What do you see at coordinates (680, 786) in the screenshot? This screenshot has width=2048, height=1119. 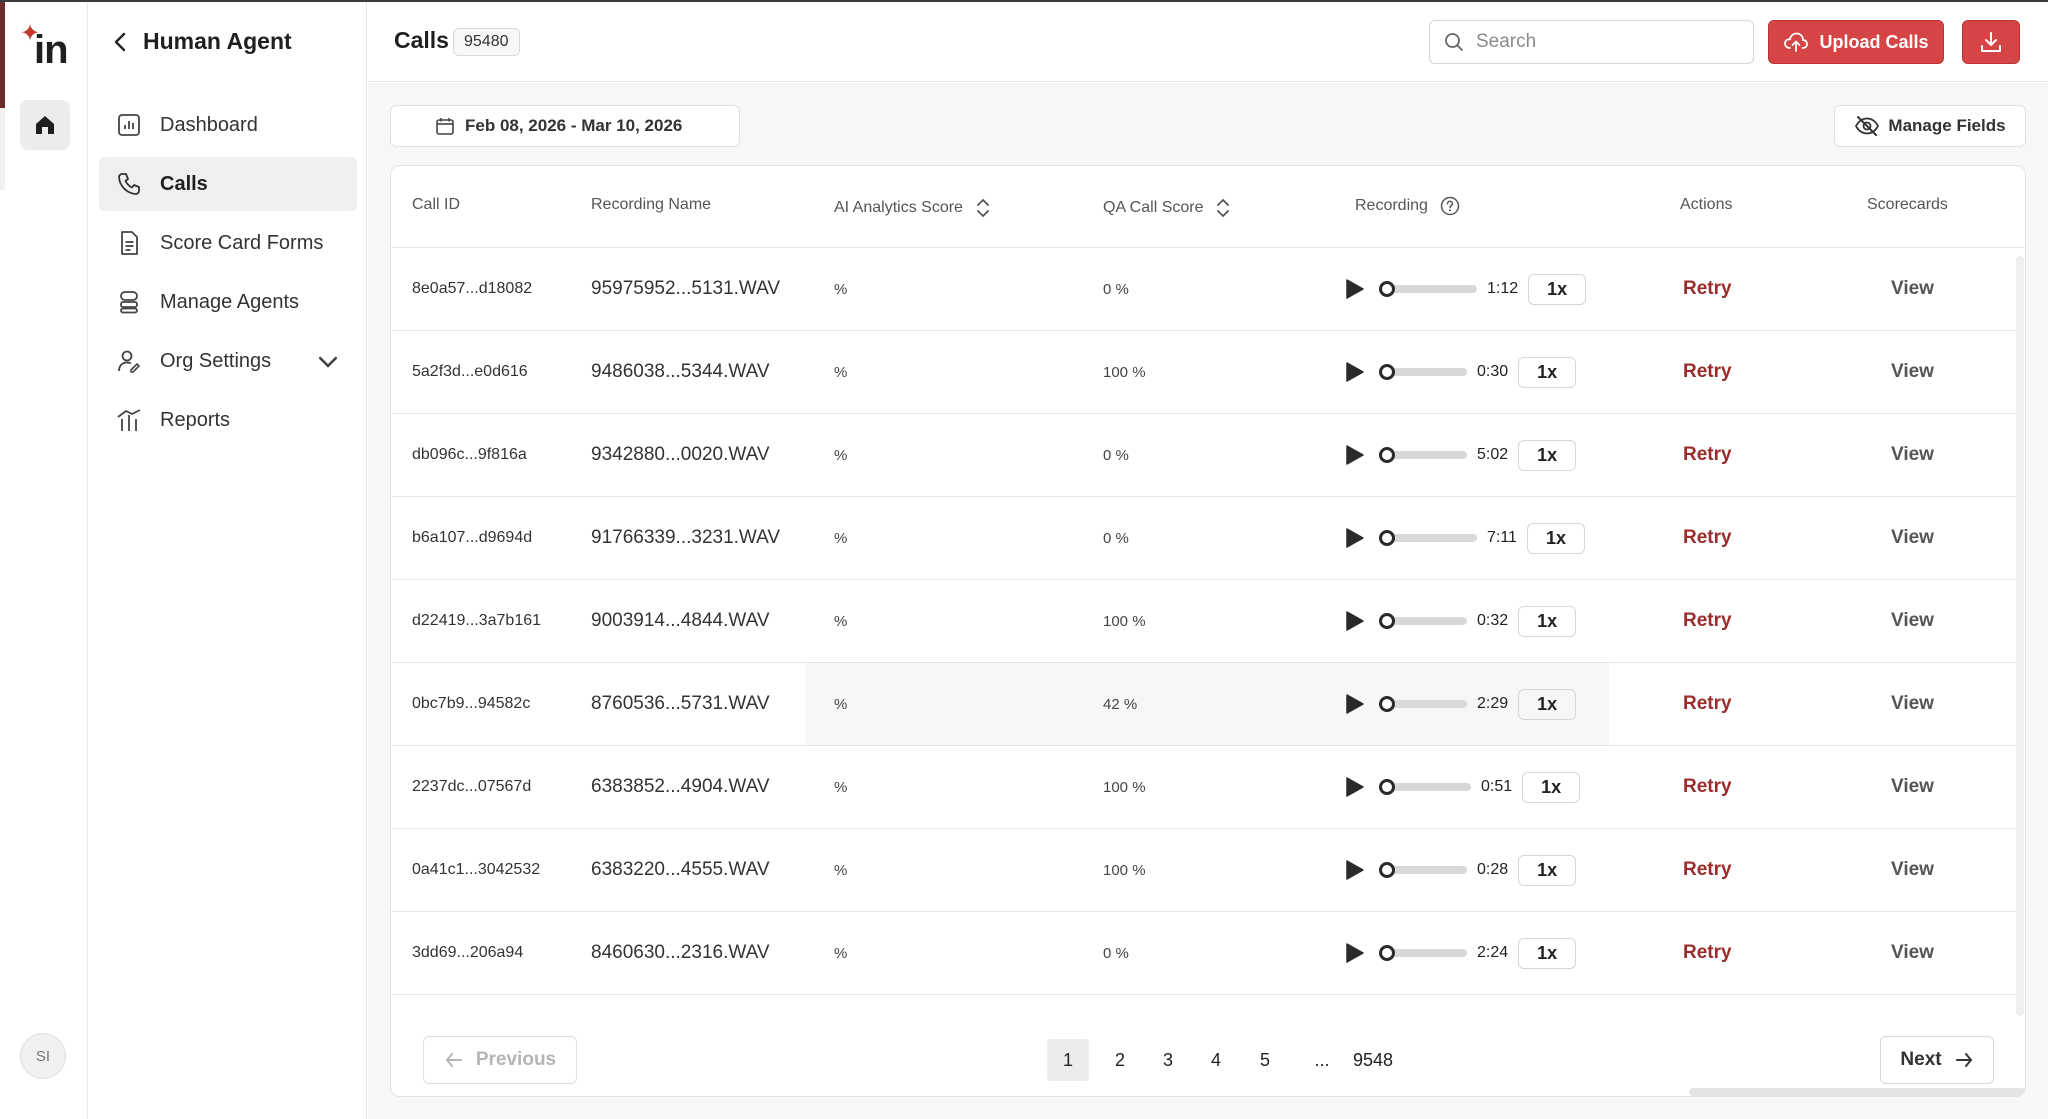 I see `recording-name-cell: 6383852...4904.WAV` at bounding box center [680, 786].